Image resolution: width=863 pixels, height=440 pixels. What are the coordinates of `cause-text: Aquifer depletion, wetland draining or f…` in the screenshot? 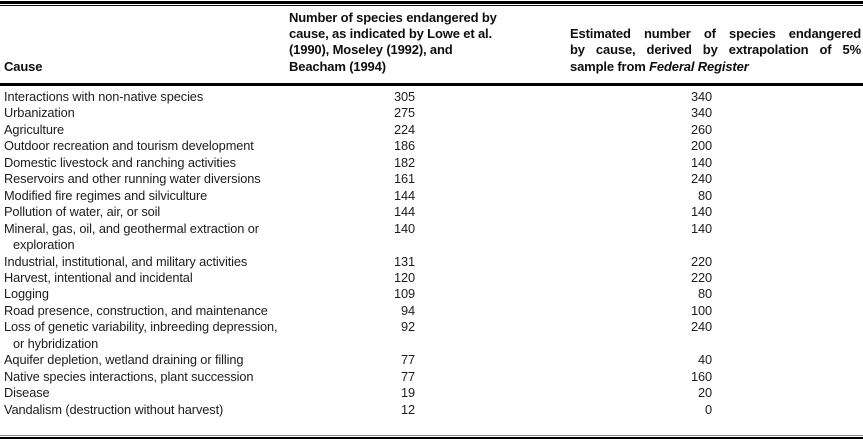 It's located at (124, 360).